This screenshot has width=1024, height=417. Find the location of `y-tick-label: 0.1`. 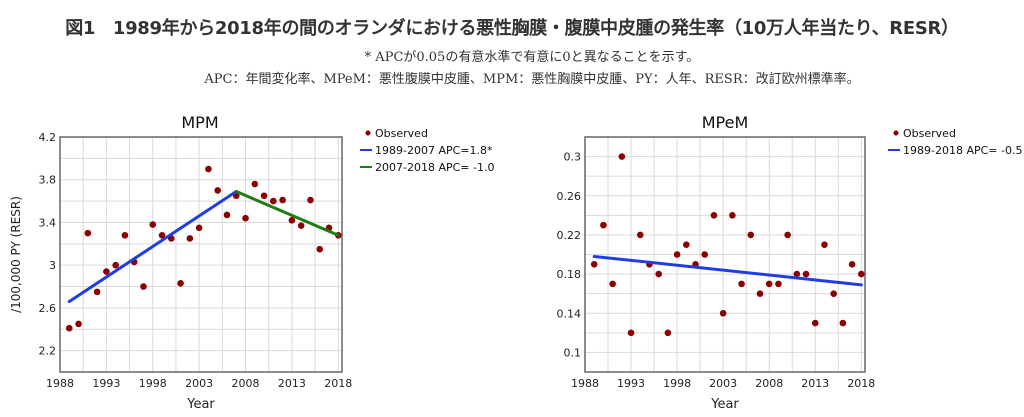

y-tick-label: 0.1 is located at coordinates (573, 352).